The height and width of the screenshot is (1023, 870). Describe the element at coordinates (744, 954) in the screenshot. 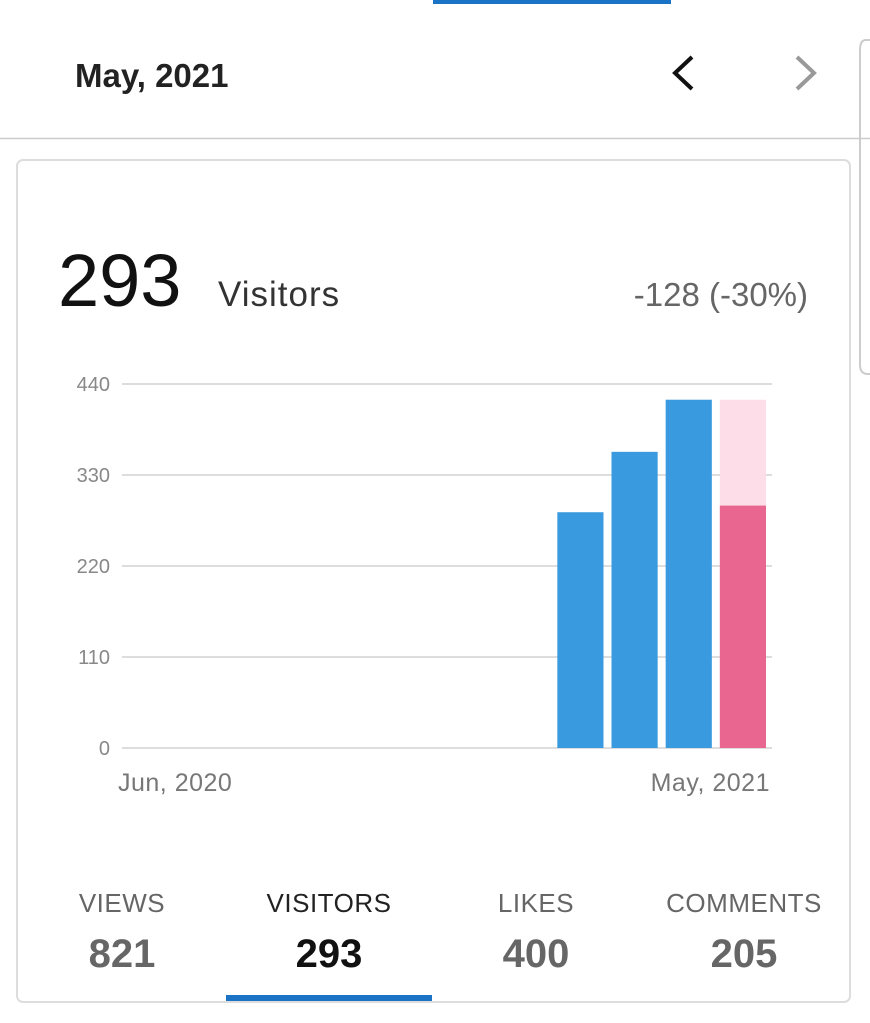

I see `stat-value: 205` at that location.